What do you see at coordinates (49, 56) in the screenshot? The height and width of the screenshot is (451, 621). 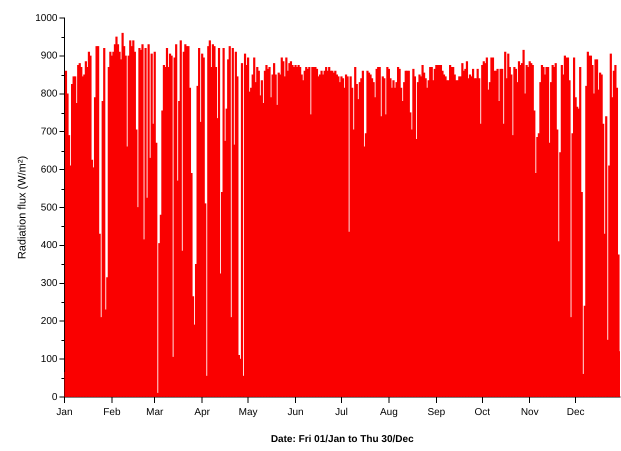 I see `y-tick-label: 900` at bounding box center [49, 56].